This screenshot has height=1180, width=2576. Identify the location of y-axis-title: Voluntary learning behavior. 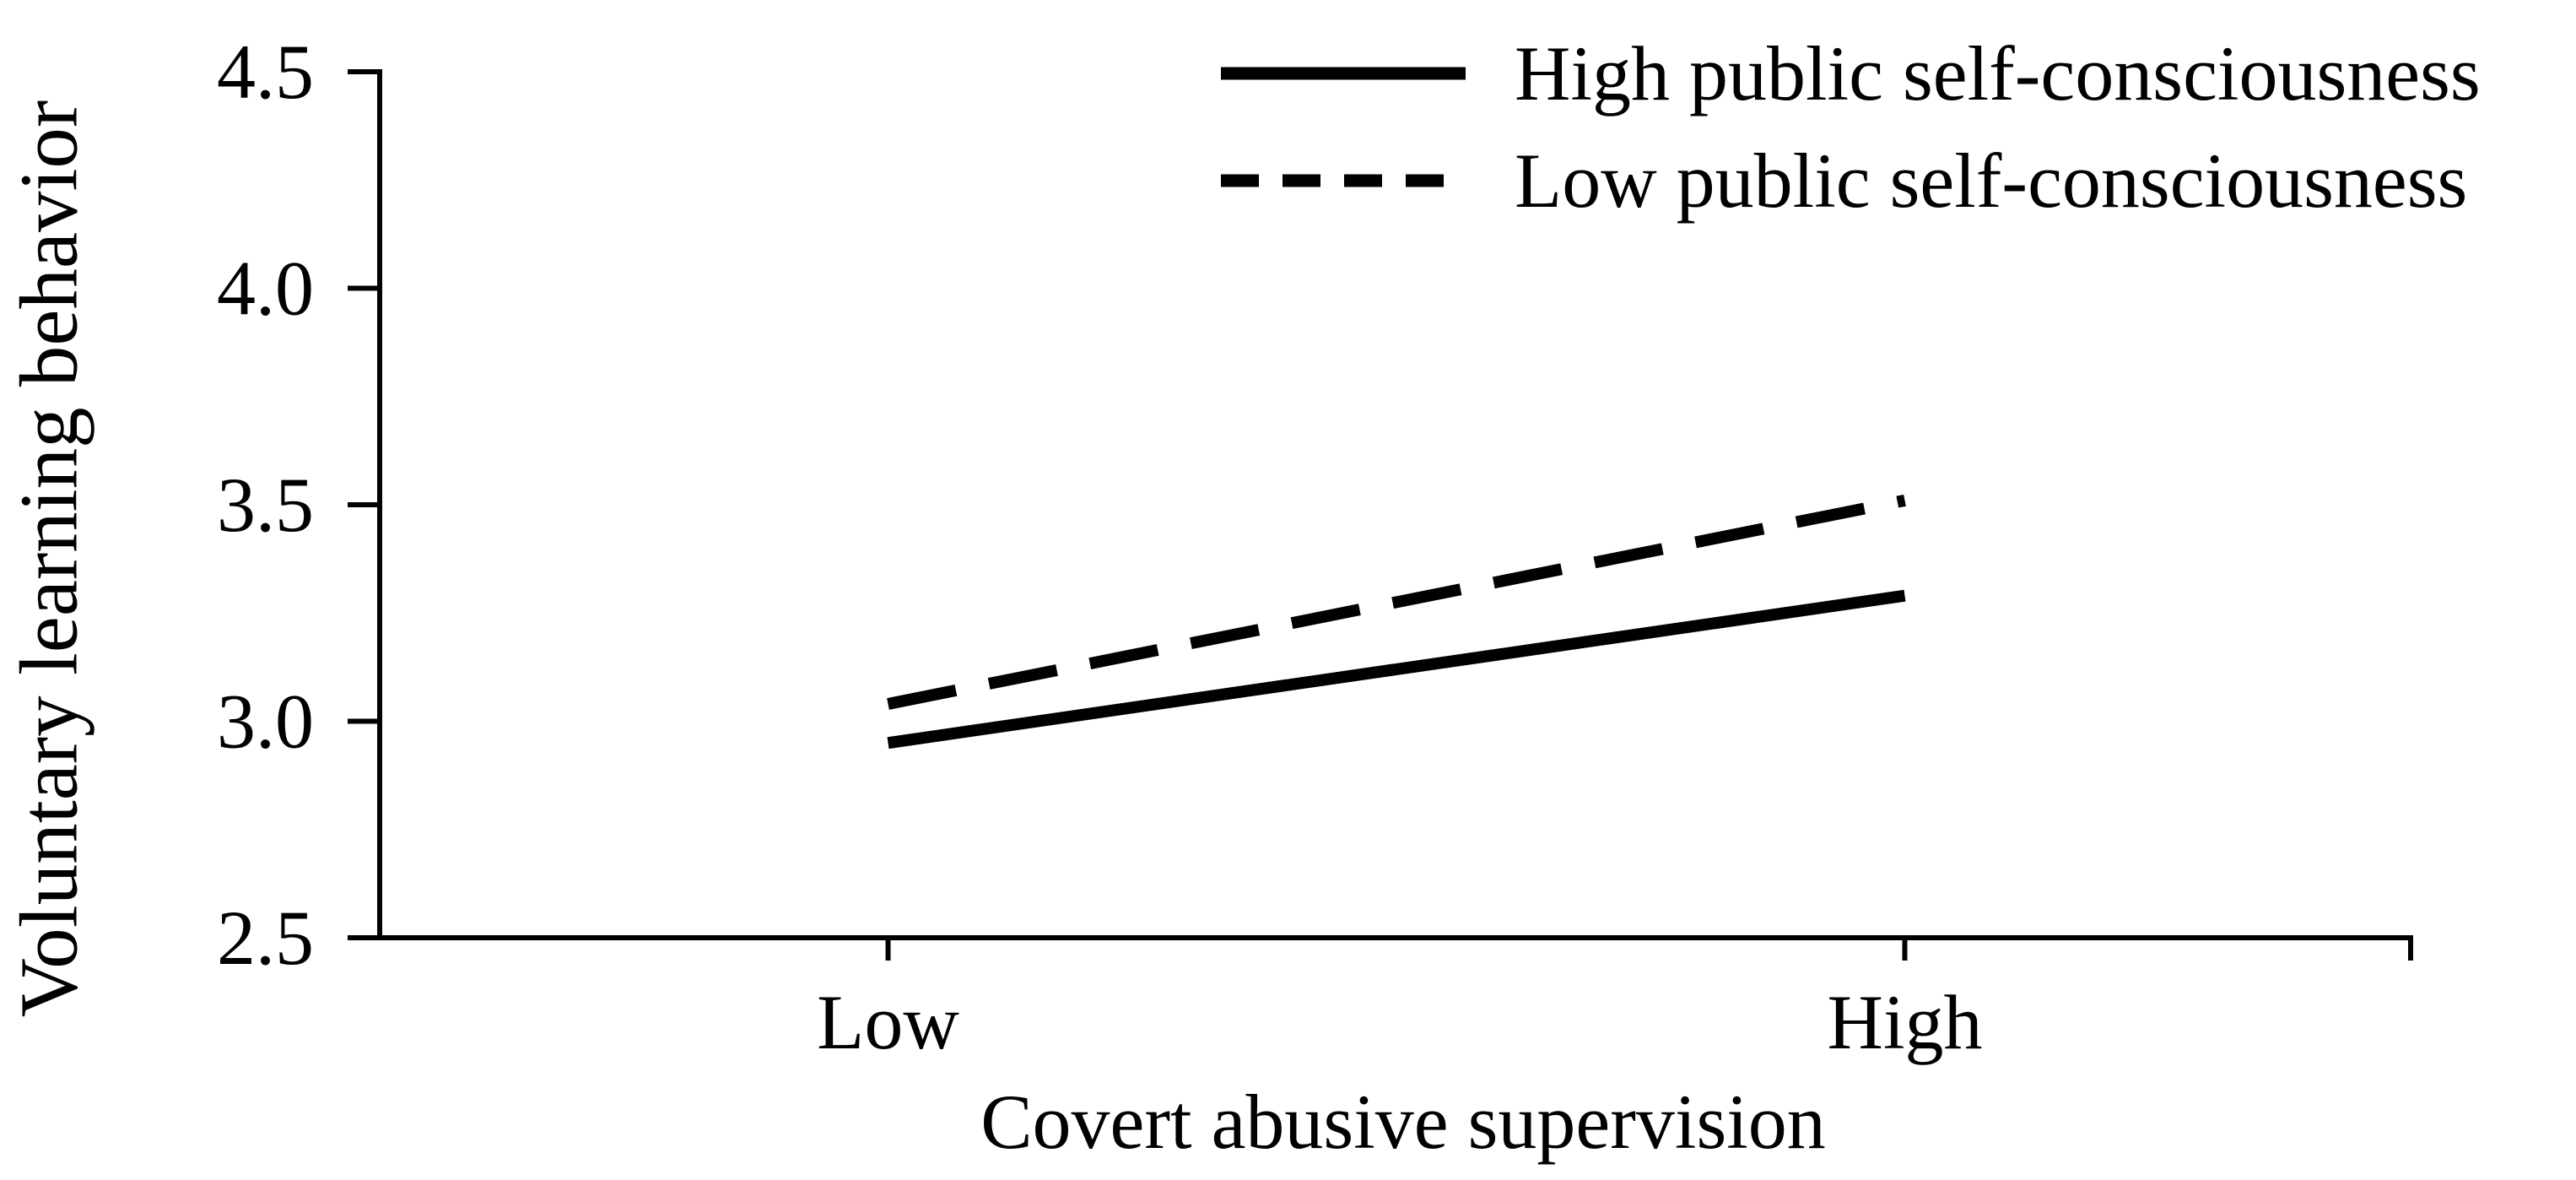
(49, 558).